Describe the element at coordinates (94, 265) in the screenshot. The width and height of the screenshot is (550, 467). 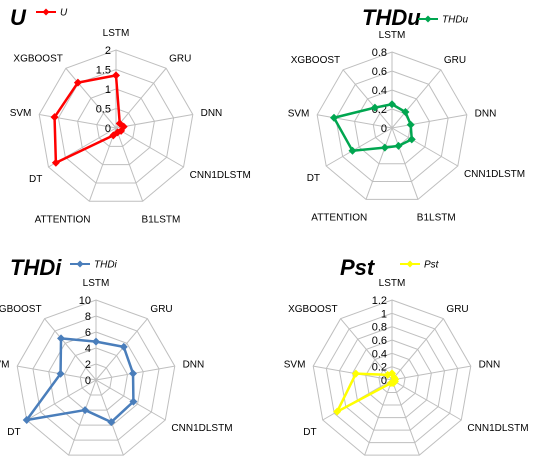
I see `legend-entry: THDi` at that location.